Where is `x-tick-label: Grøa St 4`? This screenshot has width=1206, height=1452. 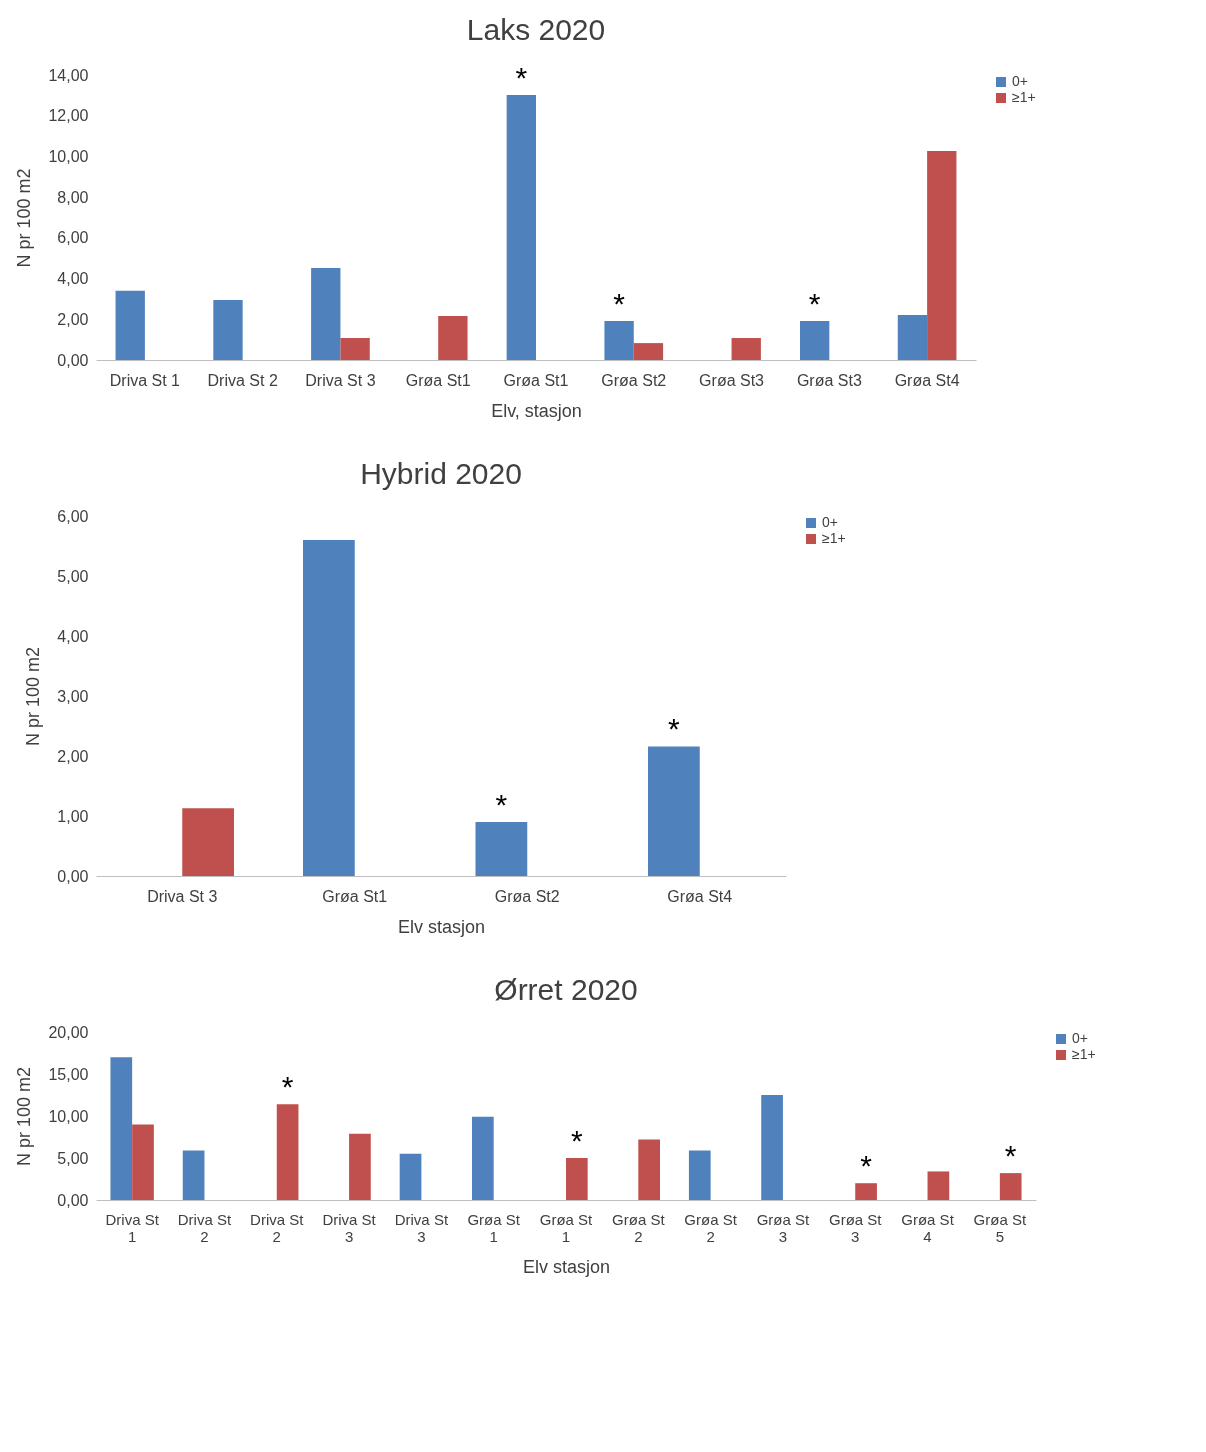 x-tick-label: Grøa St 4 is located at coordinates (928, 1227).